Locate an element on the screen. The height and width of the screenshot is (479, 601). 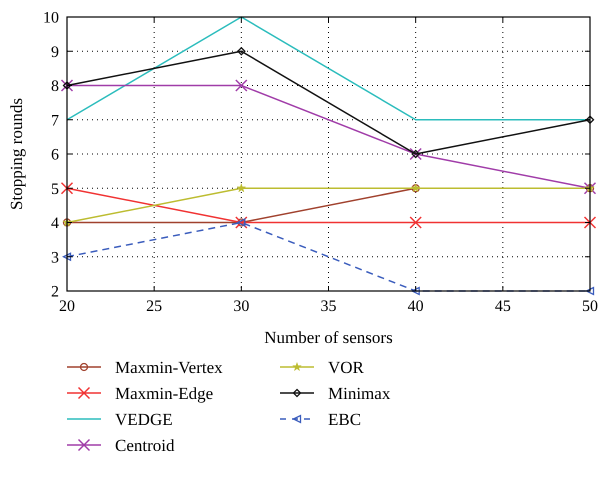
legend-label: Minimax is located at coordinates (359, 393).